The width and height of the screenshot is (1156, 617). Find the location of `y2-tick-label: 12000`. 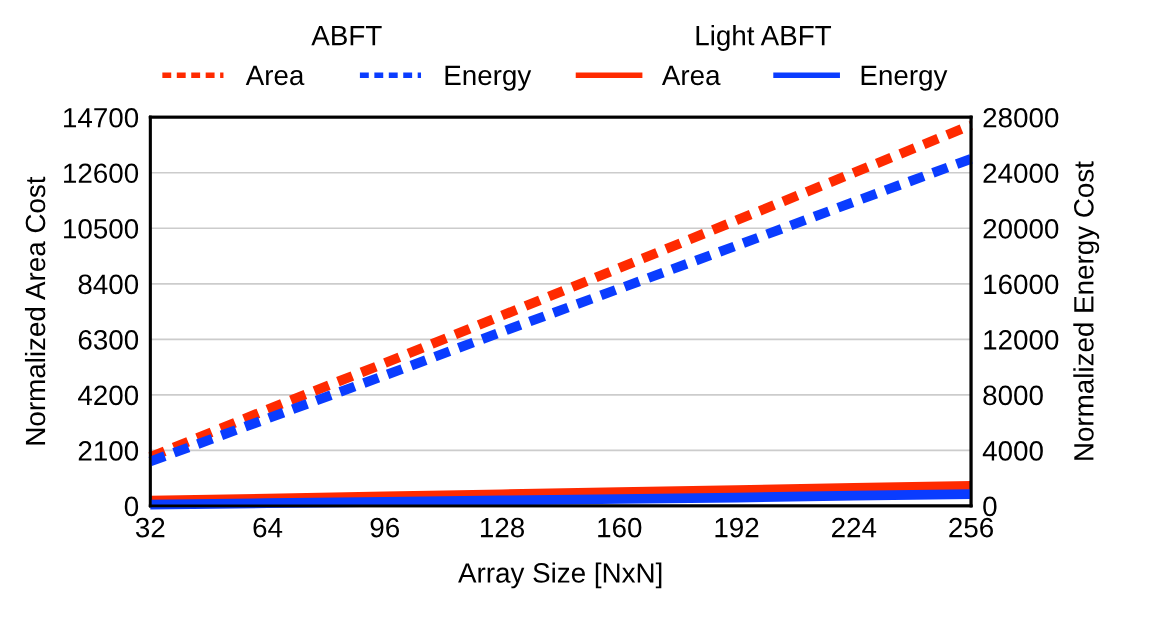

y2-tick-label: 12000 is located at coordinates (1021, 340).